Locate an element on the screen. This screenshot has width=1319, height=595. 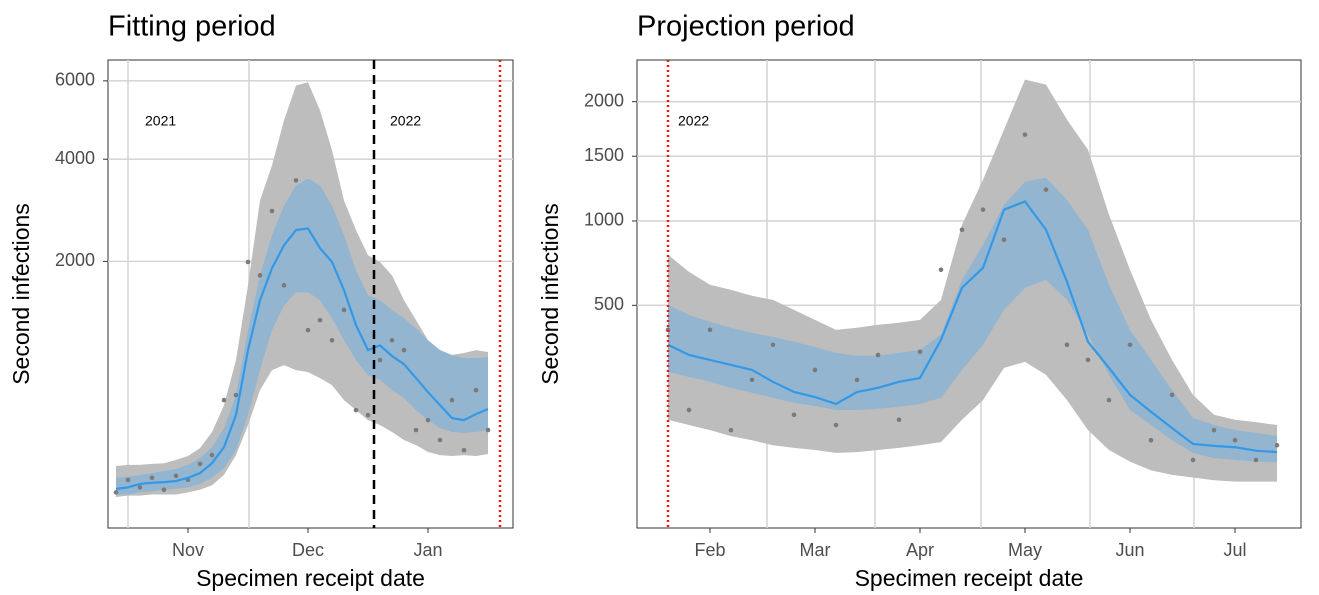
chart-title: Fitting period is located at coordinates (192, 27).